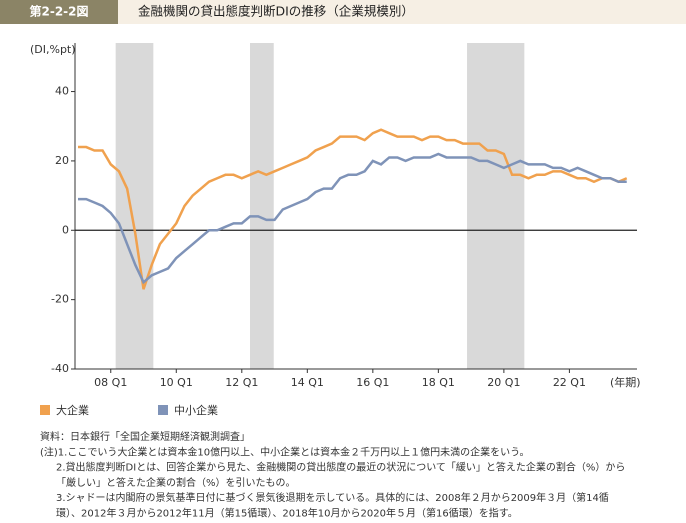 This screenshot has height=523, width=686. What do you see at coordinates (62, 160) in the screenshot?
I see `y-tick-label: 20` at bounding box center [62, 160].